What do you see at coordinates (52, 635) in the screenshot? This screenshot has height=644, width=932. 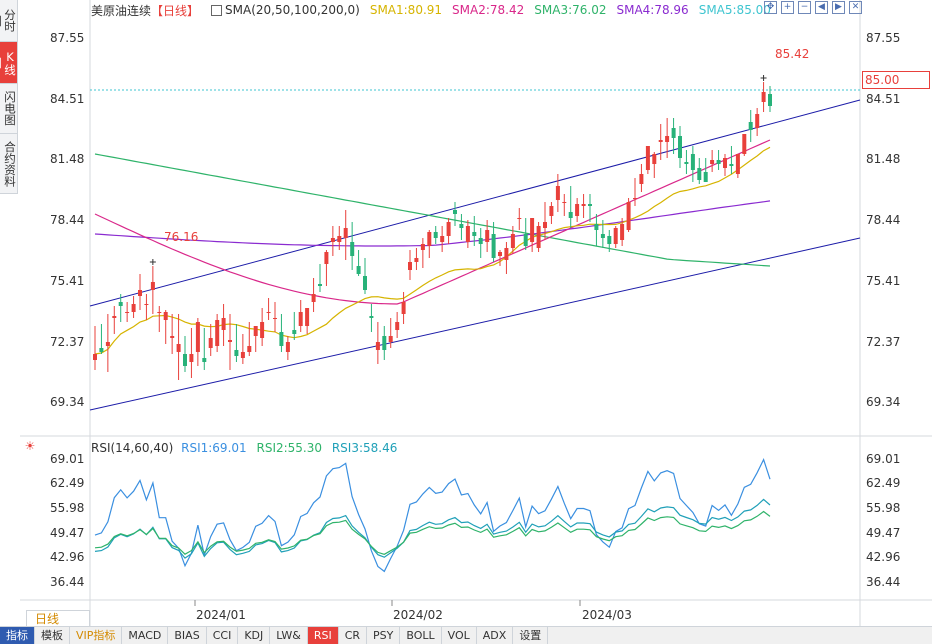 I see `indicator-tab-1: 模板` at bounding box center [52, 635].